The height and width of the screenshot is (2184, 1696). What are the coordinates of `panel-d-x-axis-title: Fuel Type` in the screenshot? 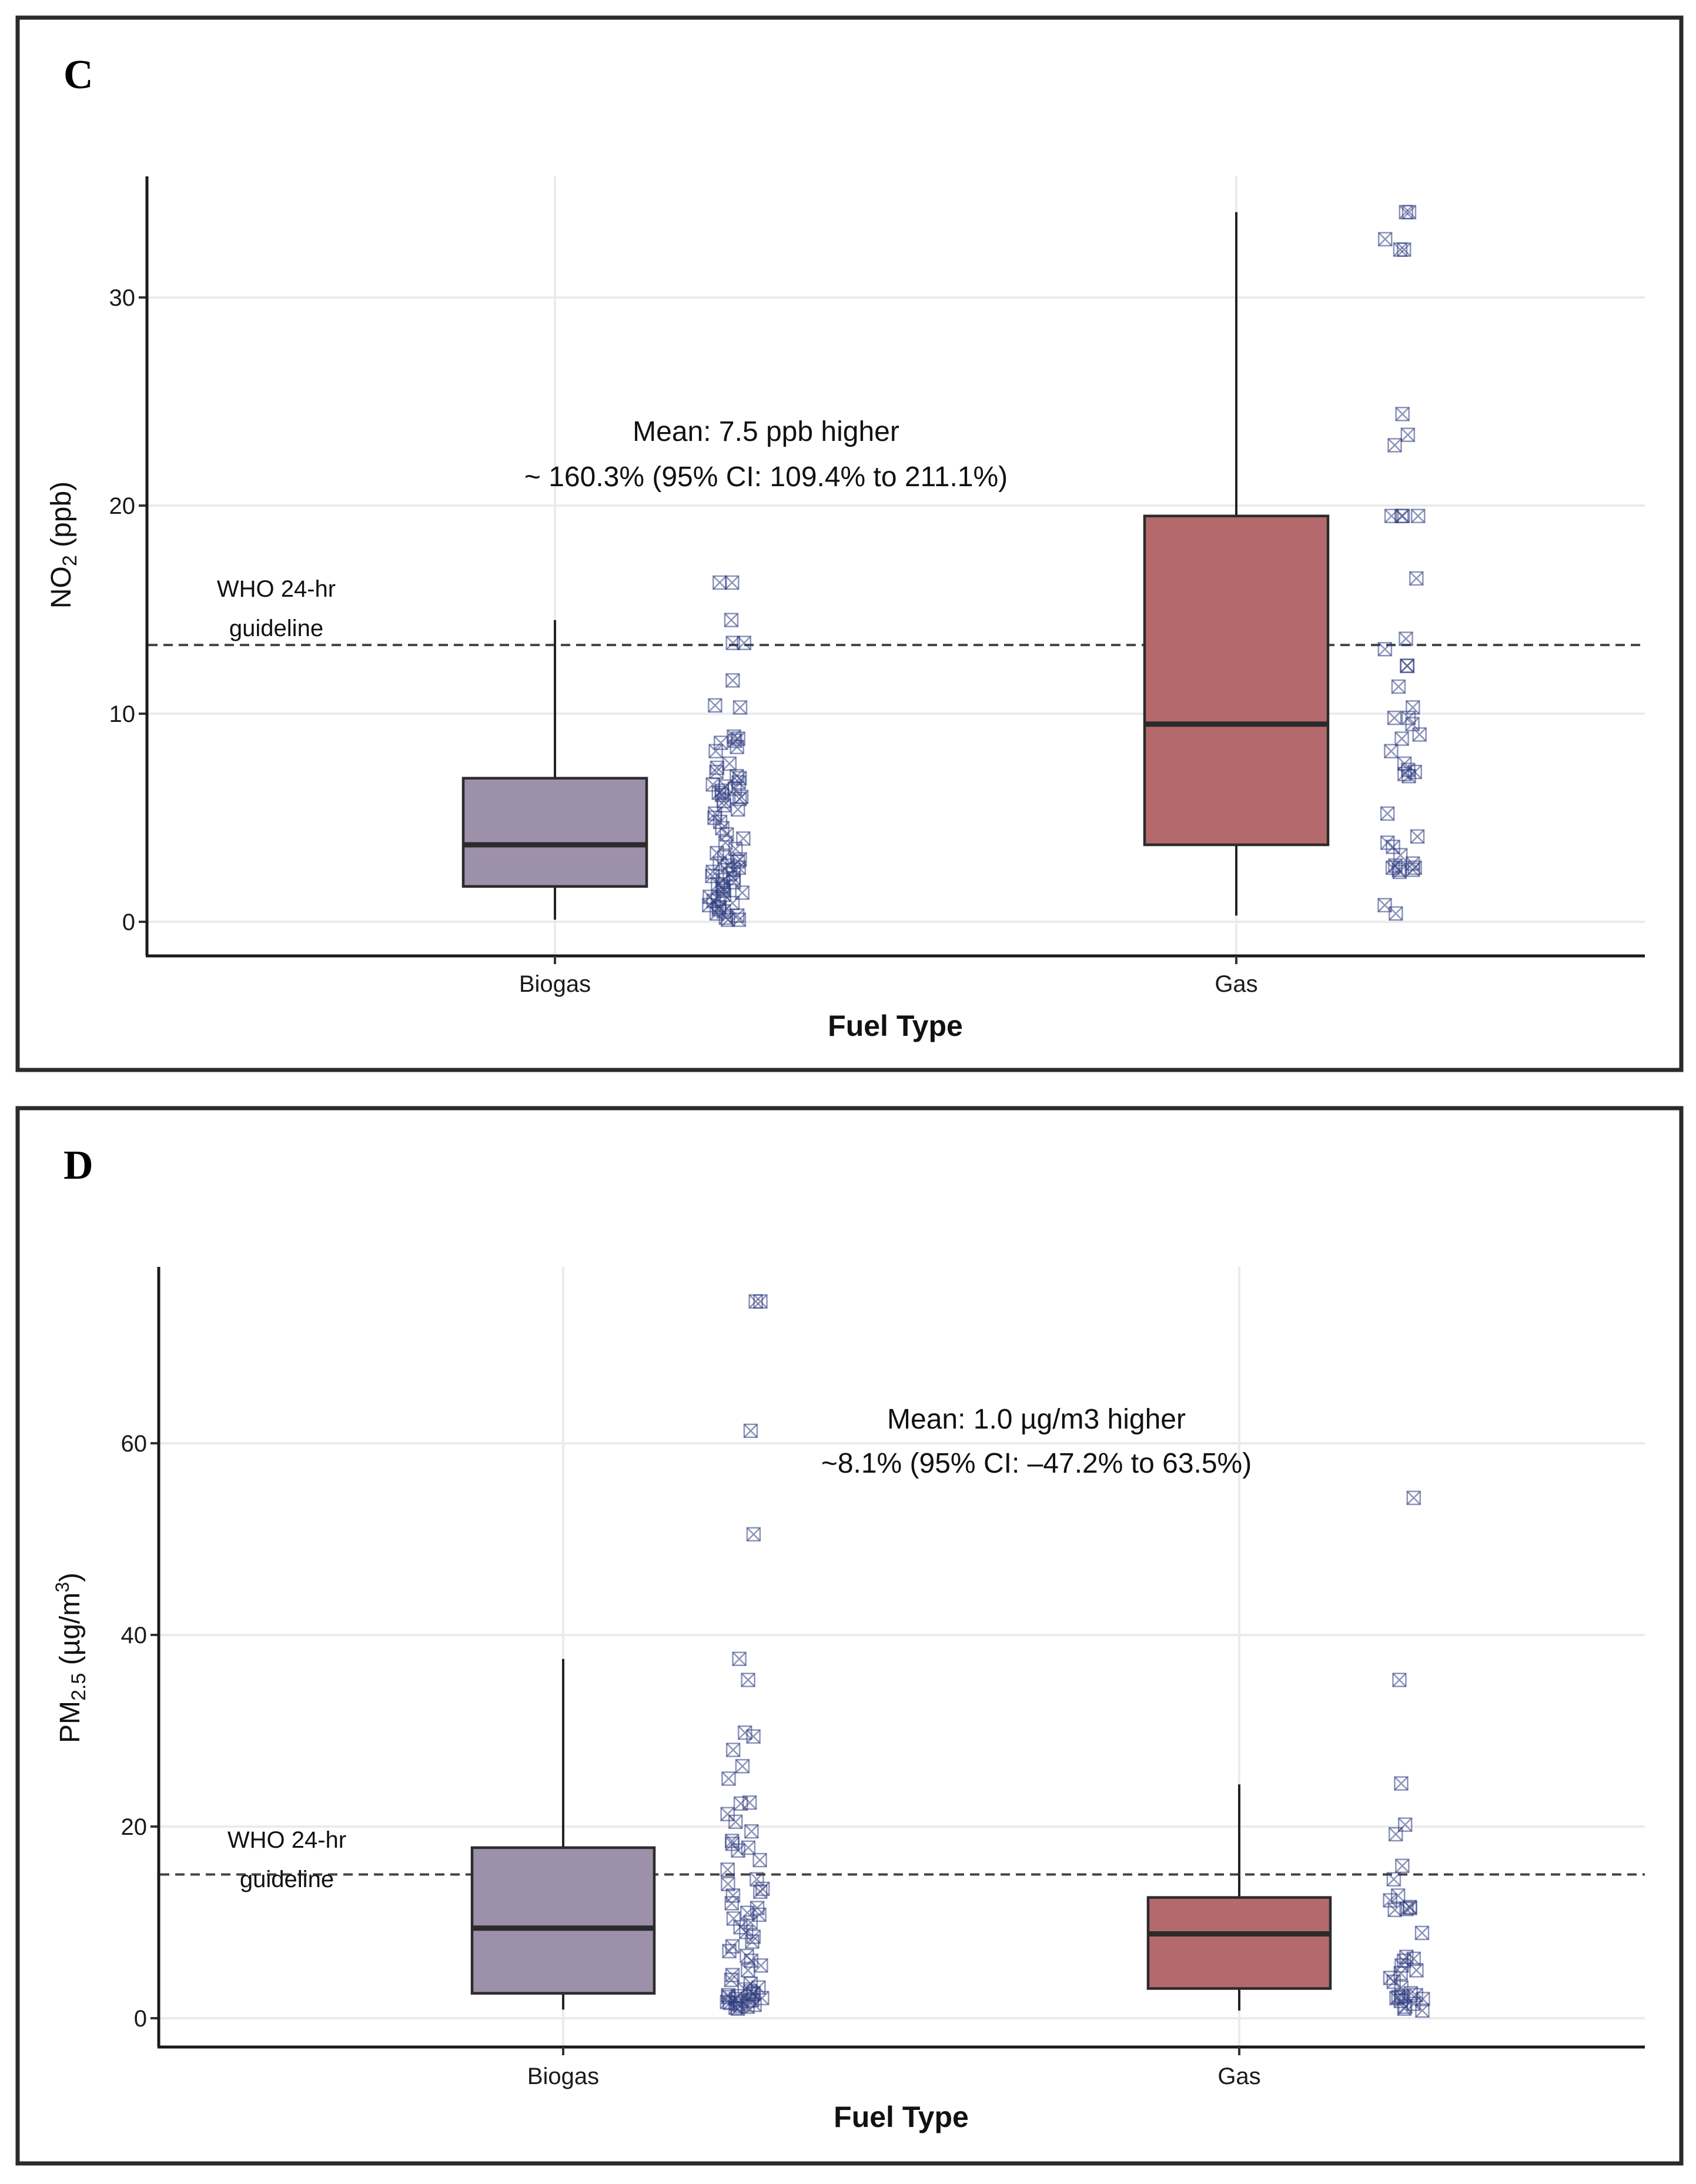 It's located at (901, 2117).